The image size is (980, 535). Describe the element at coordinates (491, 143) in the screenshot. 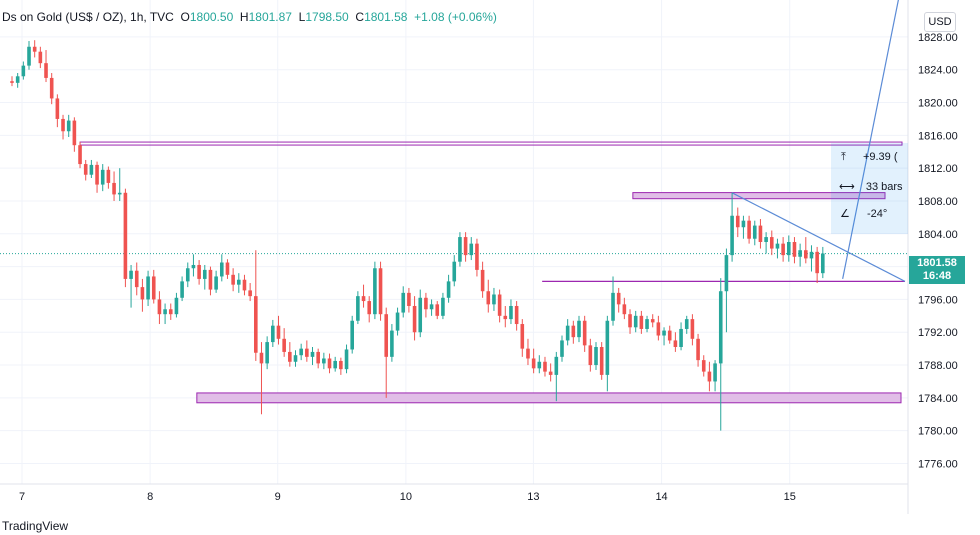

I see `resistance-line` at that location.